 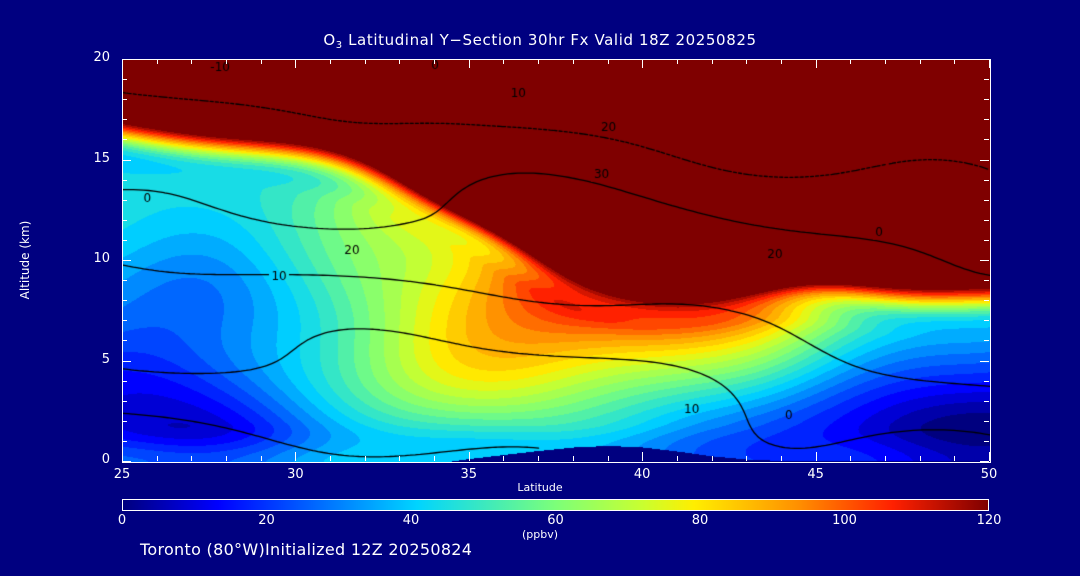 What do you see at coordinates (555, 520) in the screenshot?
I see `colorbar-tick-60: 60` at bounding box center [555, 520].